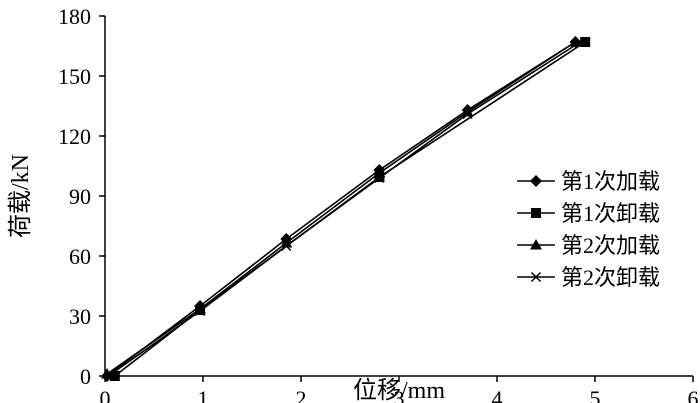 Image resolution: width=700 pixels, height=403 pixels. I want to click on y-tick-label: 180, so click(74, 16).